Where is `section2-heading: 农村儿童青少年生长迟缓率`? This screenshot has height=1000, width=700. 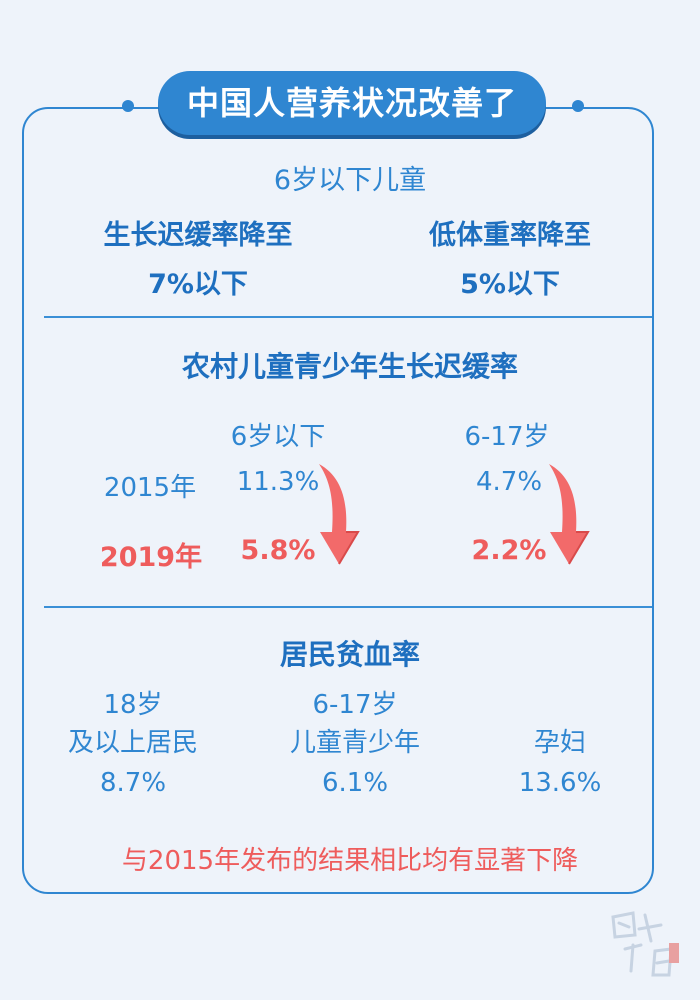 section2-heading: 农村儿童青少年生长迟缓率 is located at coordinates (349, 366).